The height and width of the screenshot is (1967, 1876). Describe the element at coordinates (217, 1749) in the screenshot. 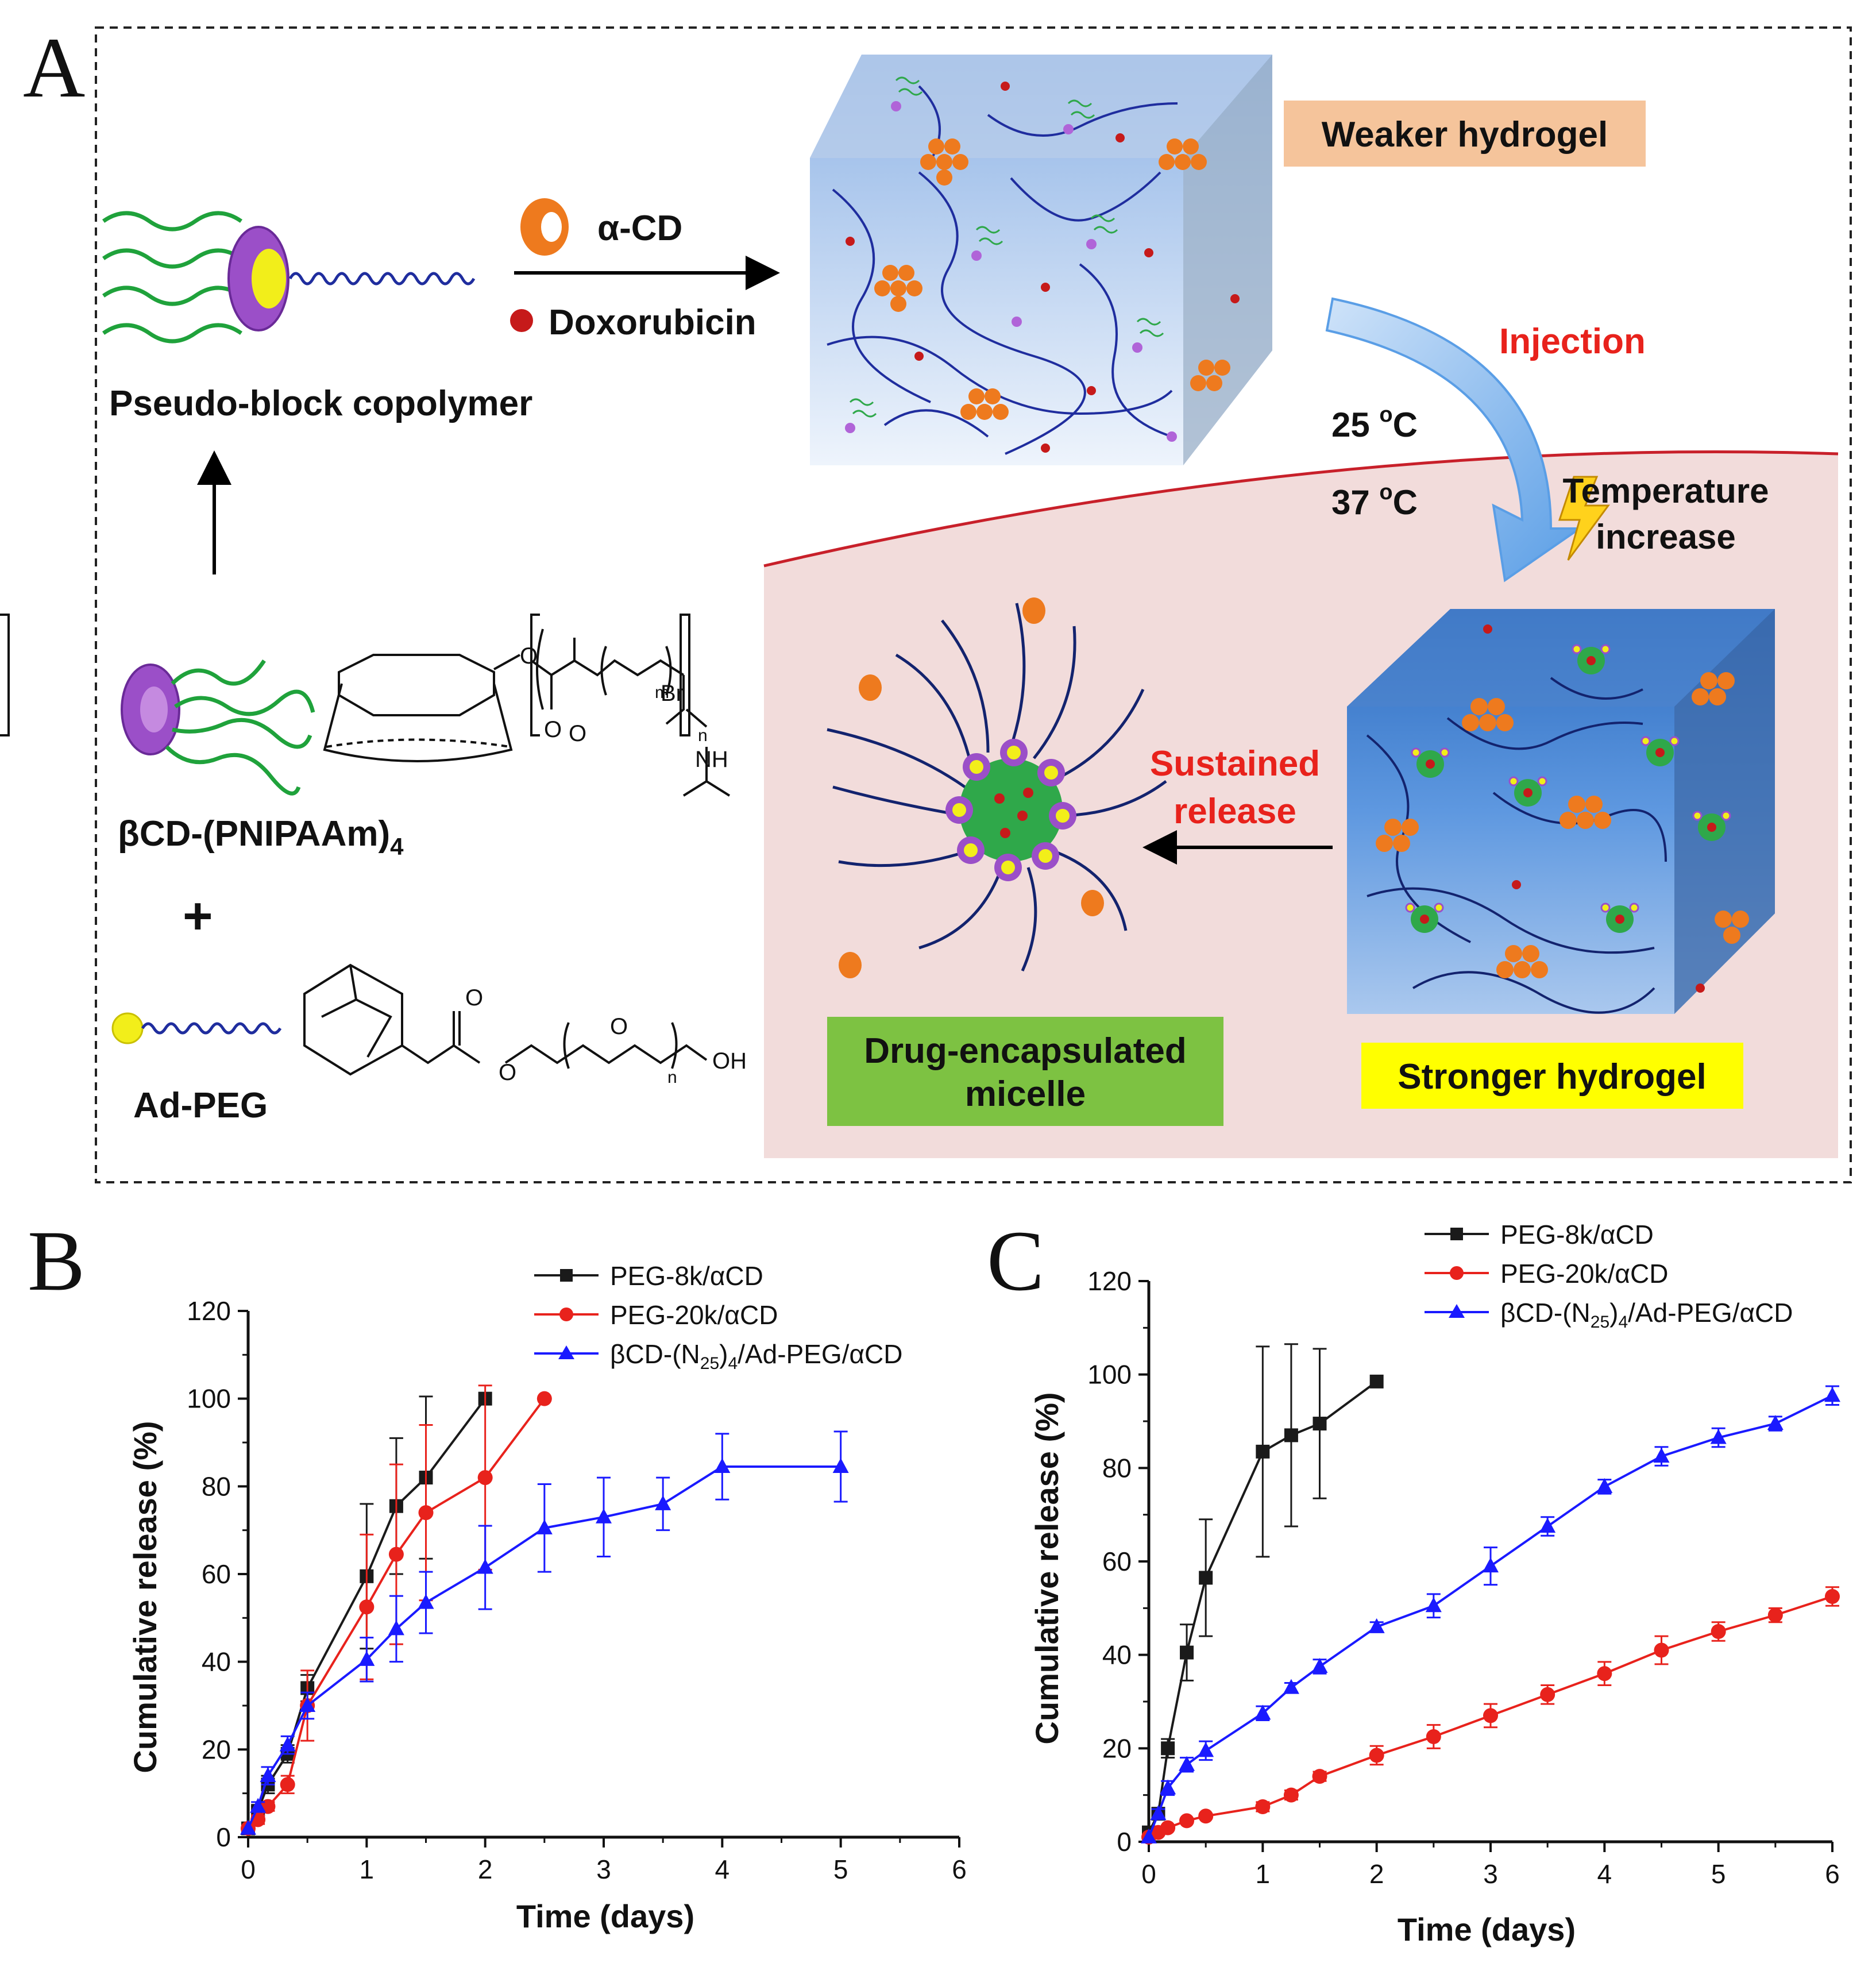

I see `chart-b-y-tick-label: 20` at that location.